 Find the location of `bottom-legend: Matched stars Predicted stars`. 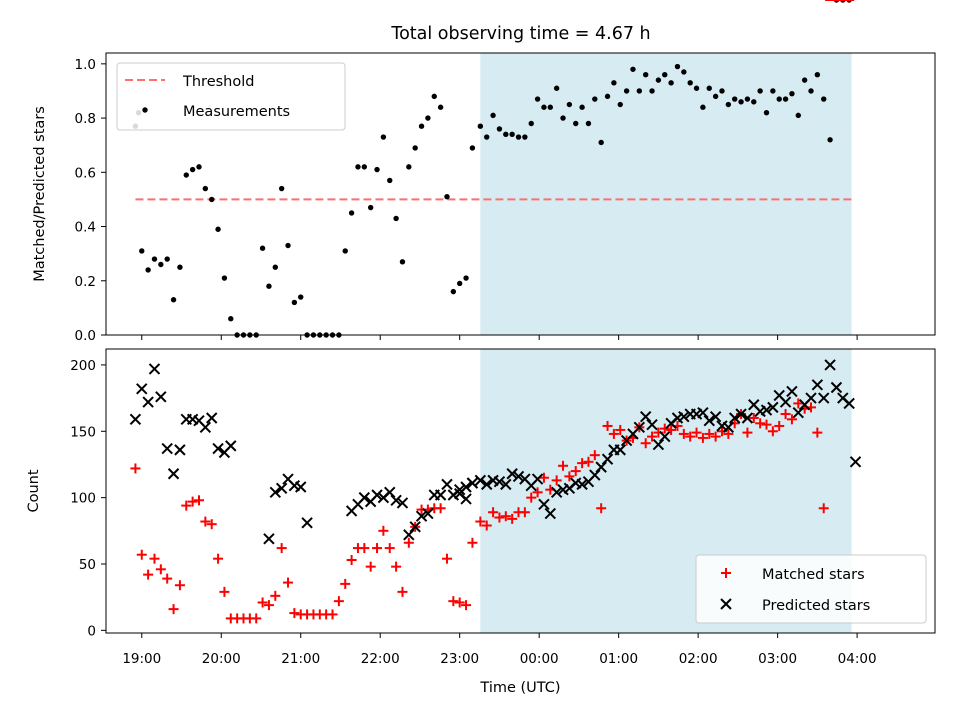

bottom-legend: Matched stars Predicted stars is located at coordinates (811, 589).